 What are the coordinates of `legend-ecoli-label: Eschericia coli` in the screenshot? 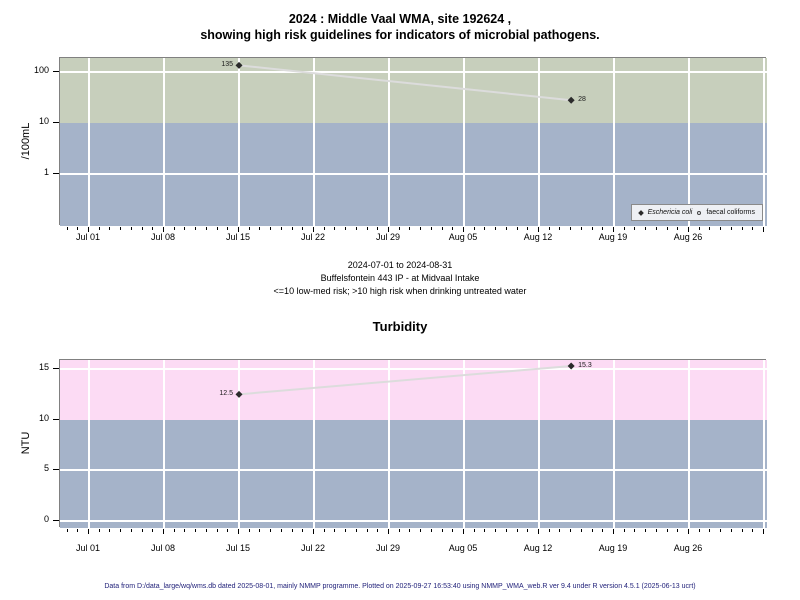 It's located at (670, 212).